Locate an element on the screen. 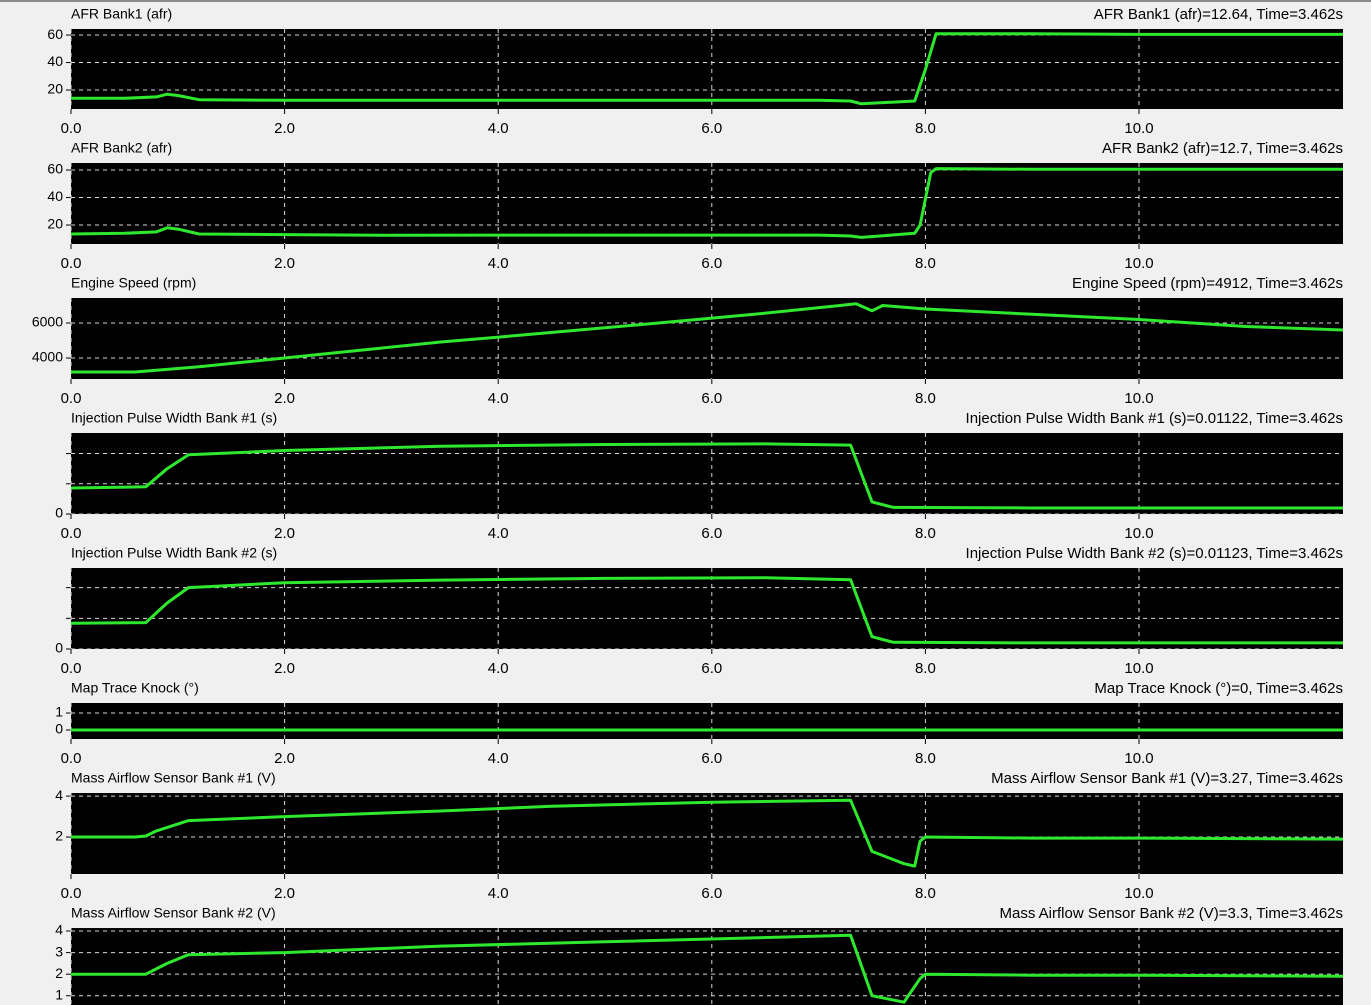 The height and width of the screenshot is (1005, 1371). trace-readout: Engine Speed (rpm)=4912, Time=3.462s is located at coordinates (1207, 283).